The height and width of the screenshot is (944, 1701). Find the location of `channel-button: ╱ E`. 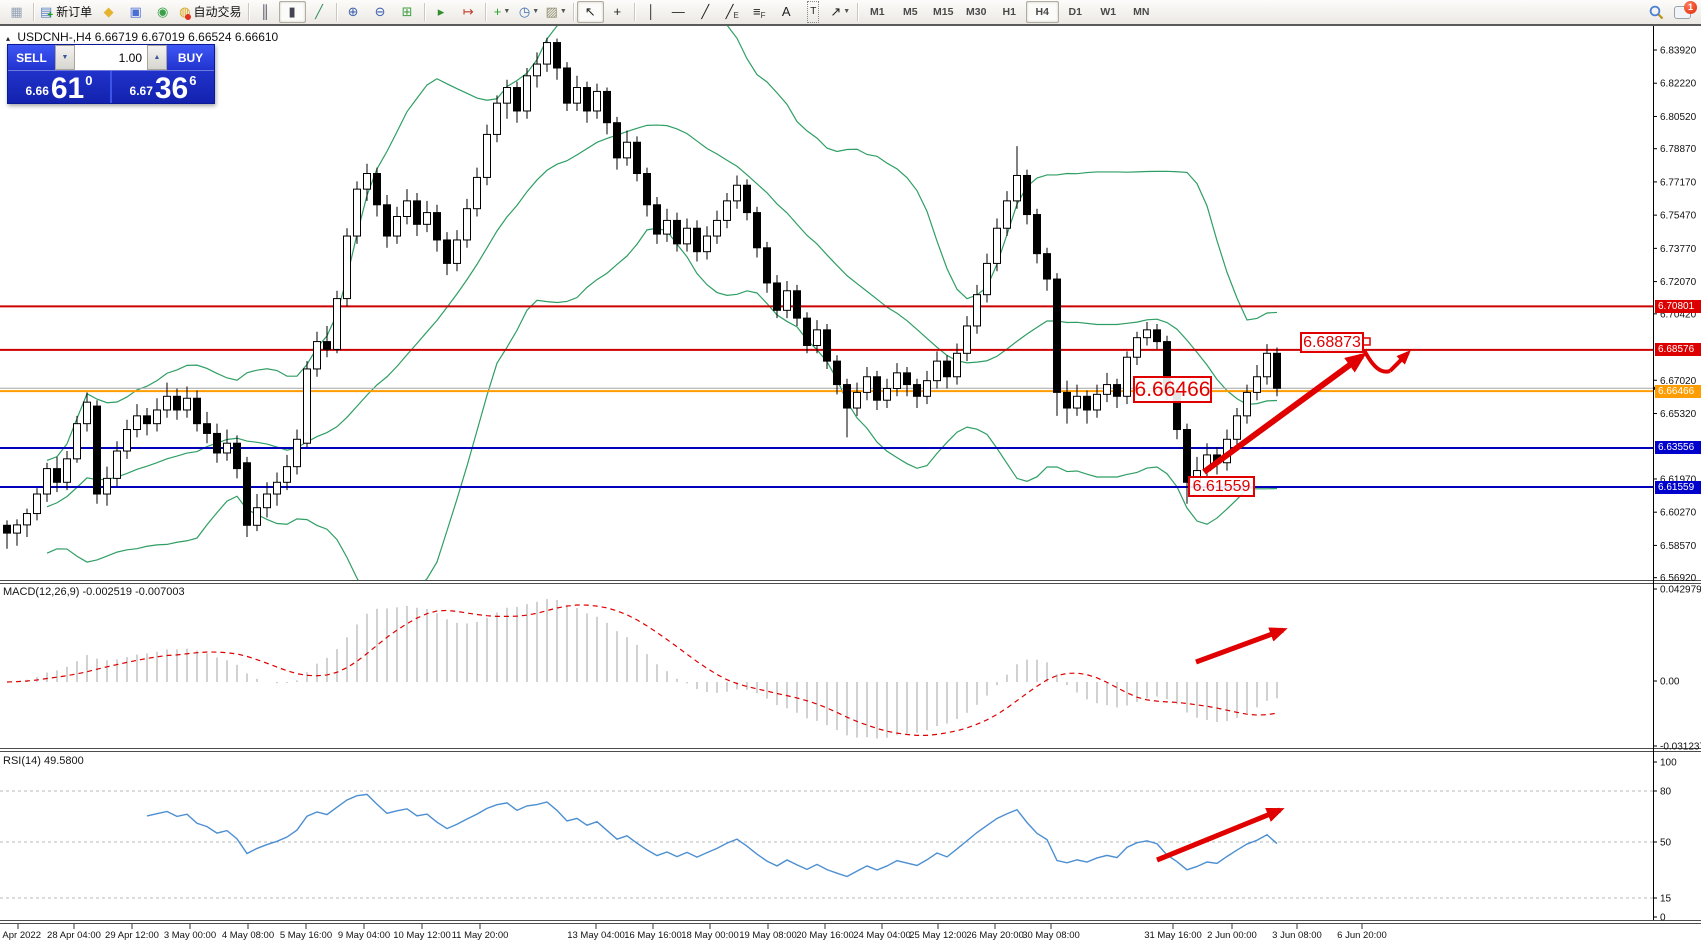

channel-button: ╱ E is located at coordinates (732, 12).